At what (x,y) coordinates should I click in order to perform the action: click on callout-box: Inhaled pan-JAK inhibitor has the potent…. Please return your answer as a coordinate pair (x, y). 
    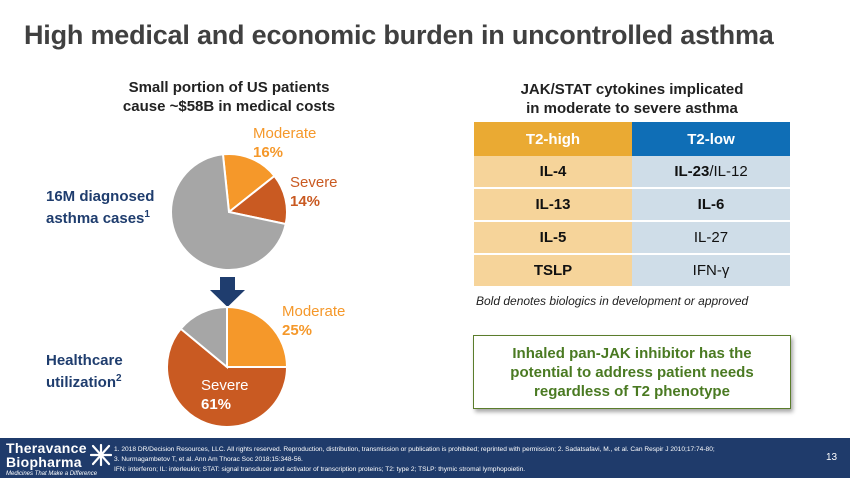
    Looking at the image, I should click on (632, 372).